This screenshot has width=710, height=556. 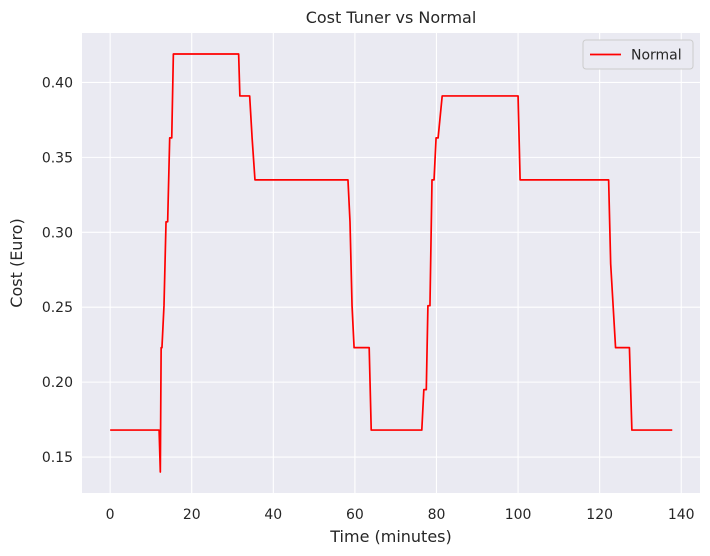 What do you see at coordinates (681, 515) in the screenshot?
I see `x-tick-label: 140` at bounding box center [681, 515].